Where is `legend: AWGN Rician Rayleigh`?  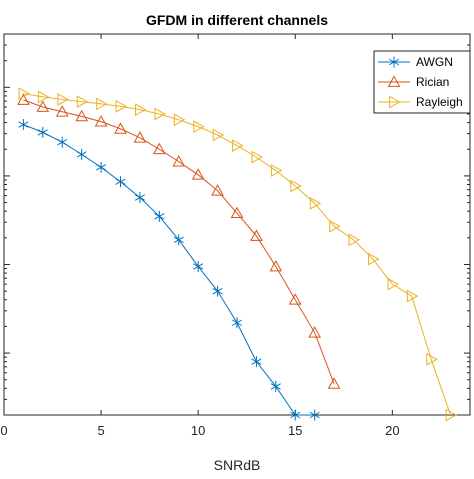 legend: AWGN Rician Rayleigh is located at coordinates (422, 82).